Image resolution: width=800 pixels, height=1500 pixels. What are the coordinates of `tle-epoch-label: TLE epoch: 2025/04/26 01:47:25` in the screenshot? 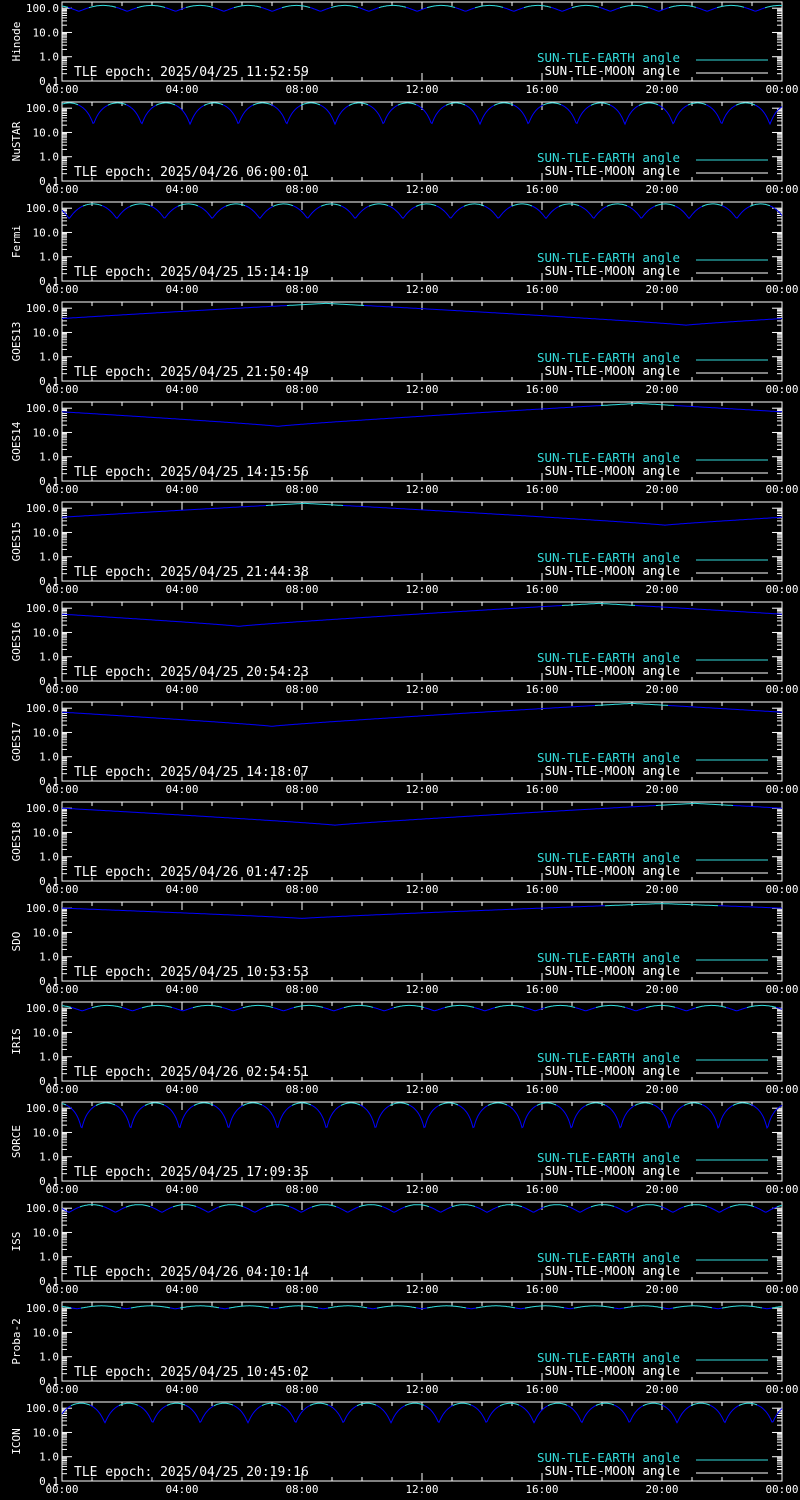 It's located at (191, 872).